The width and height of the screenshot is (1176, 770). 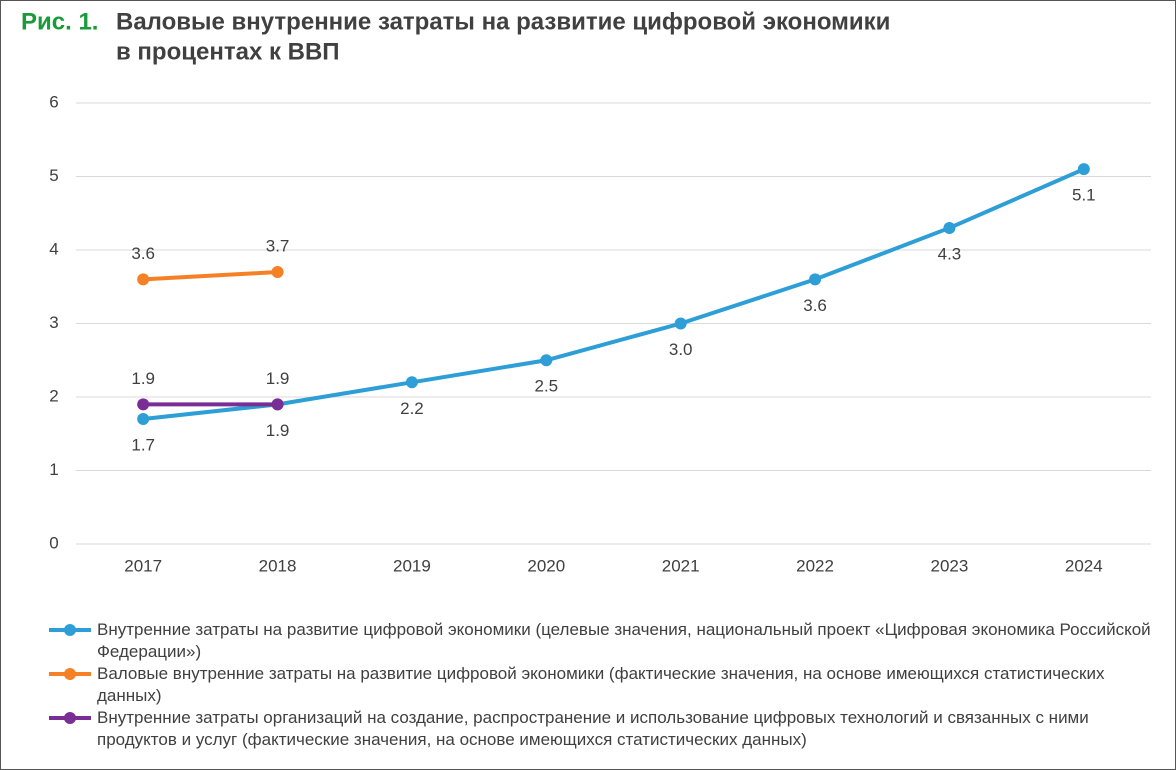 I want to click on y-tick-label: 4, so click(x=53, y=248).